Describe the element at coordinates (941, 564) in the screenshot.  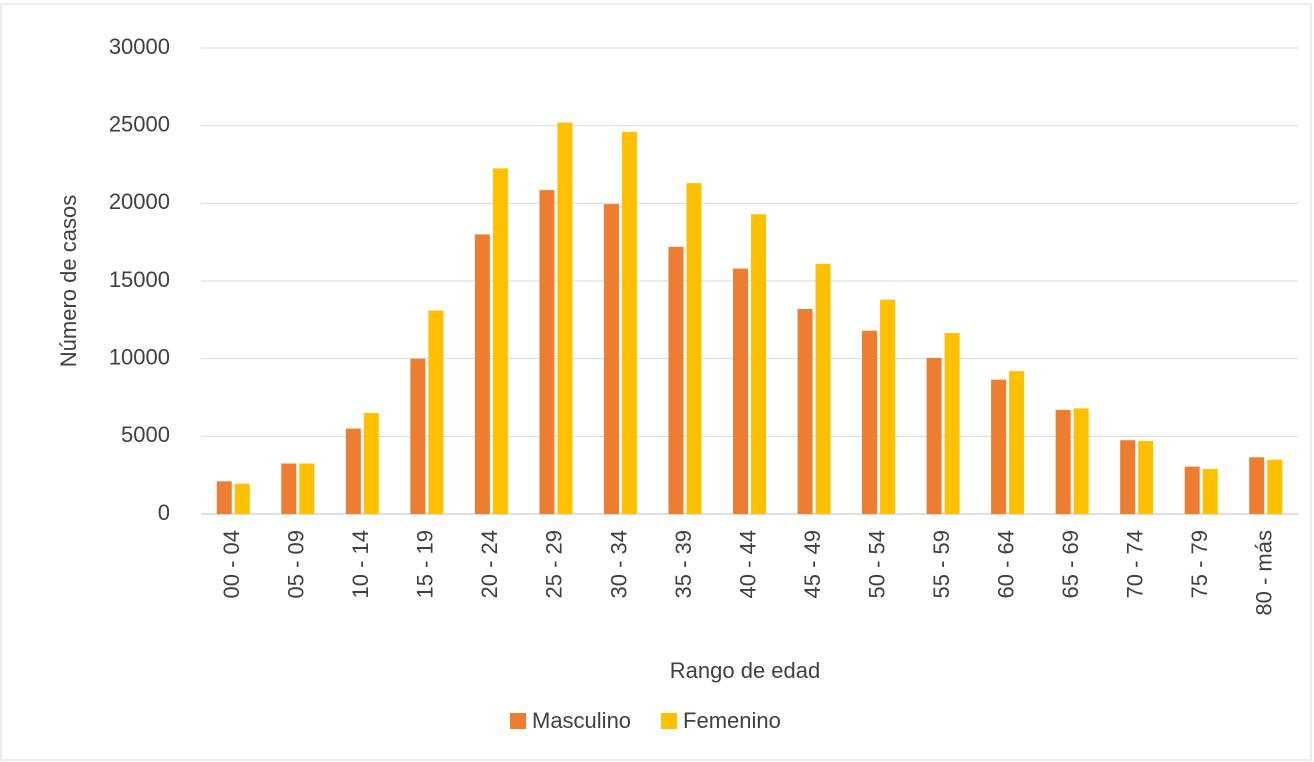
I see `x-tick-label: 55 - 59` at that location.